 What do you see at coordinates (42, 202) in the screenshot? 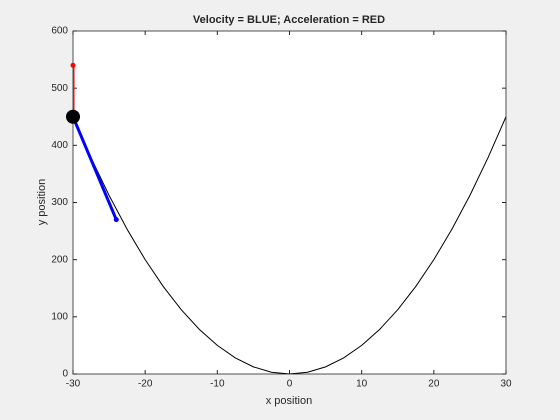
I see `y-axis-label: y position` at bounding box center [42, 202].